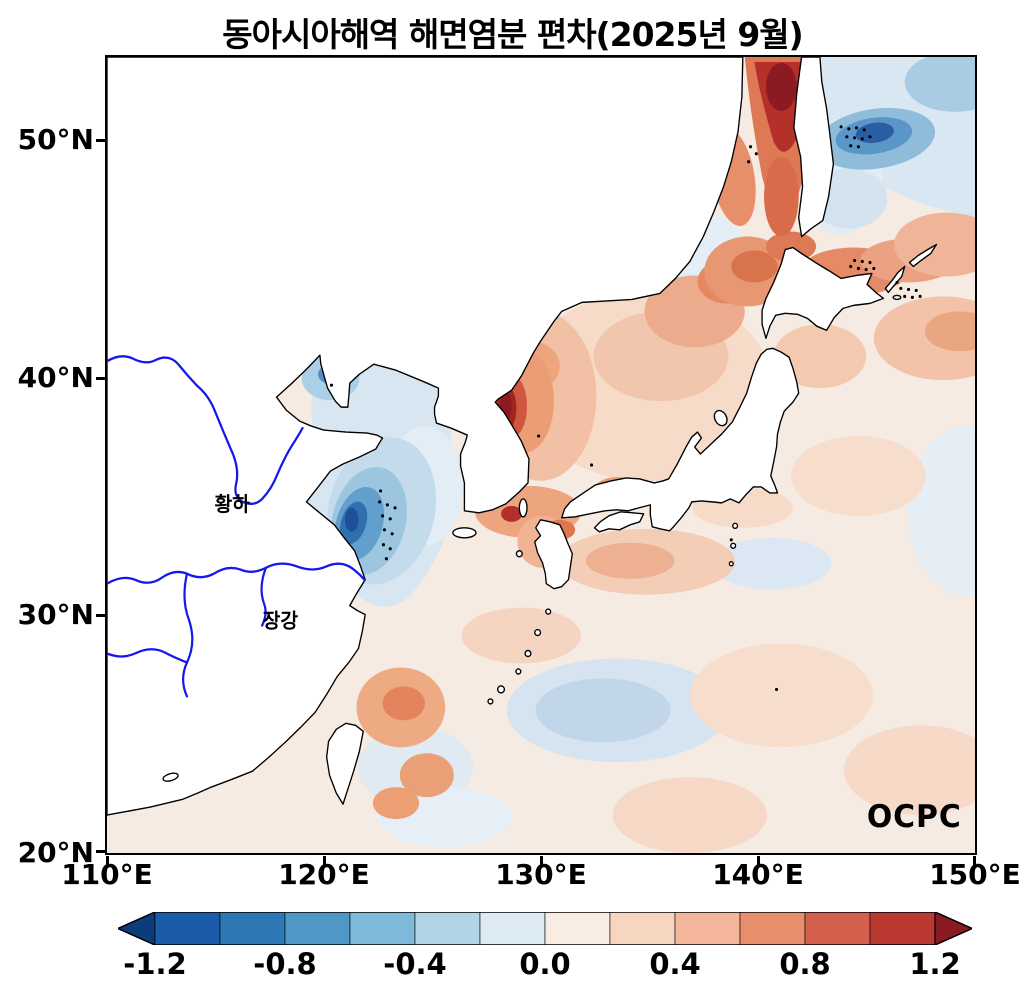  I want to click on island-iturup, so click(923, 255).